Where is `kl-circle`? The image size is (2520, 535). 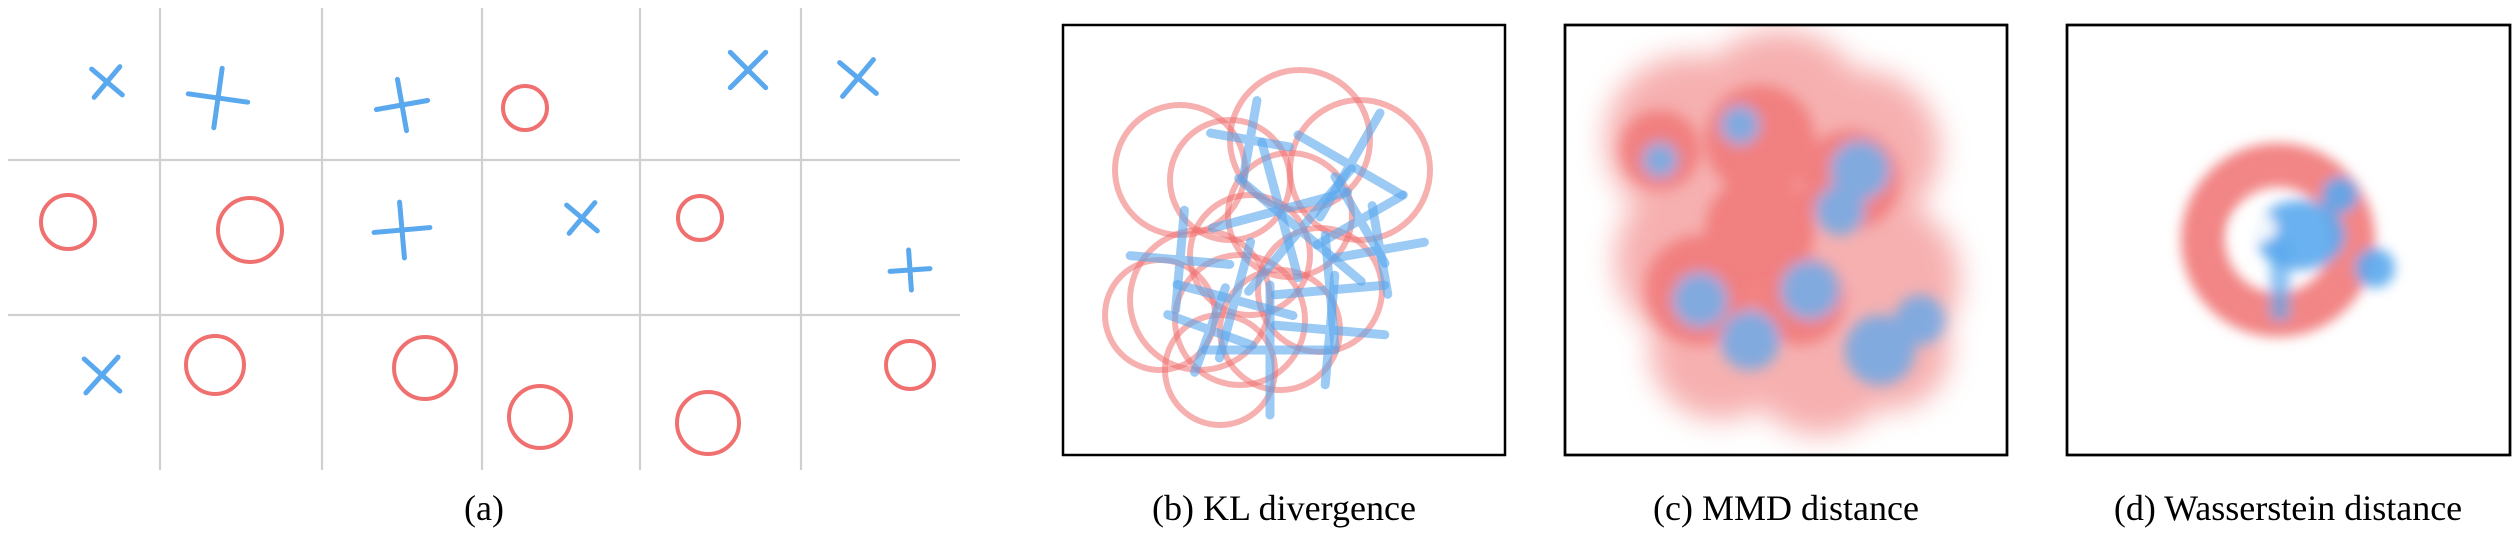 kl-circle is located at coordinates (1250, 255).